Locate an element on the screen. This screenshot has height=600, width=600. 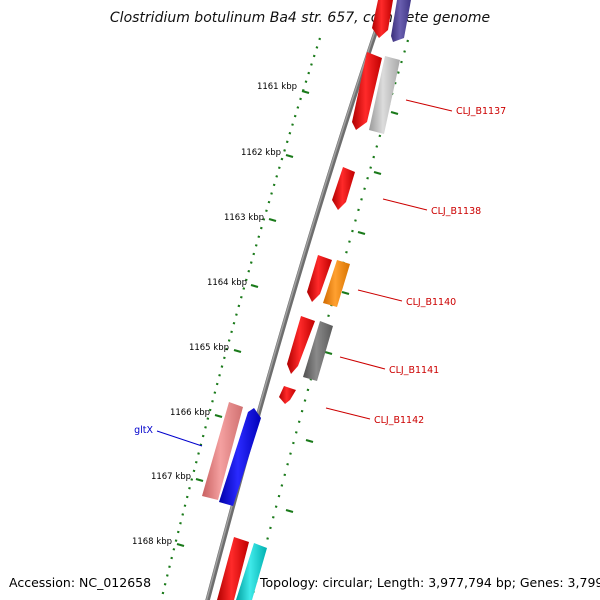
tick-label: 1168 kbp is located at coordinates (152, 542).